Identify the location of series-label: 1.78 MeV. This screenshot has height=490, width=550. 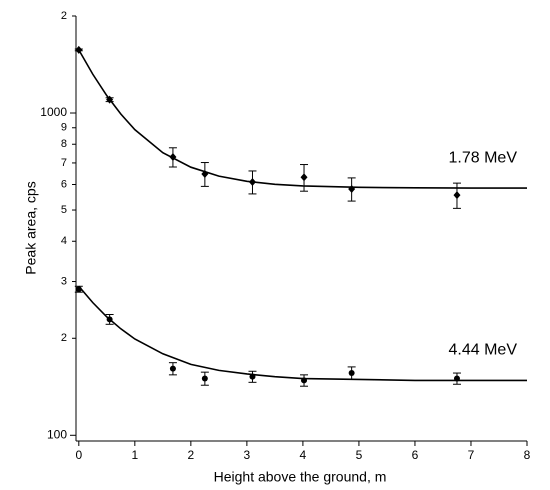
(483, 157).